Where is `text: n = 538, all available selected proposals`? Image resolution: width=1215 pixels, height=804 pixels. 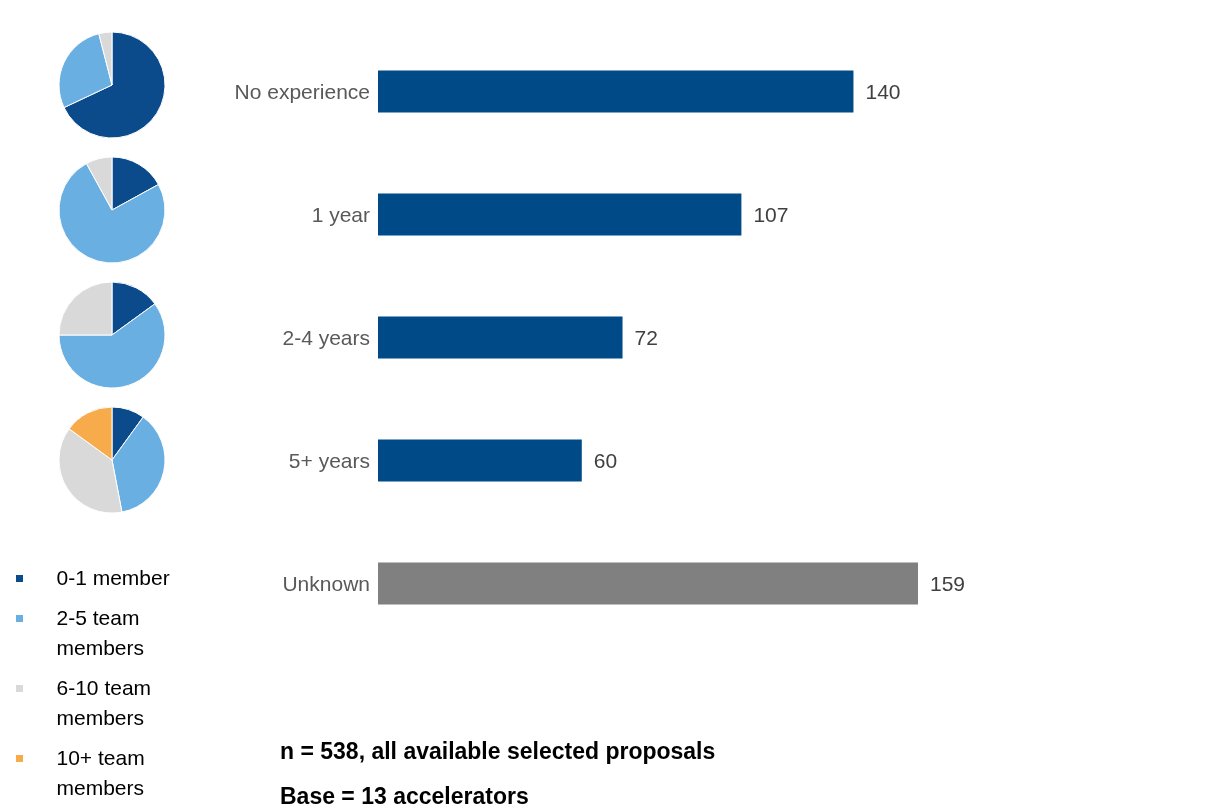 text: n = 538, all available selected proposals is located at coordinates (498, 751).